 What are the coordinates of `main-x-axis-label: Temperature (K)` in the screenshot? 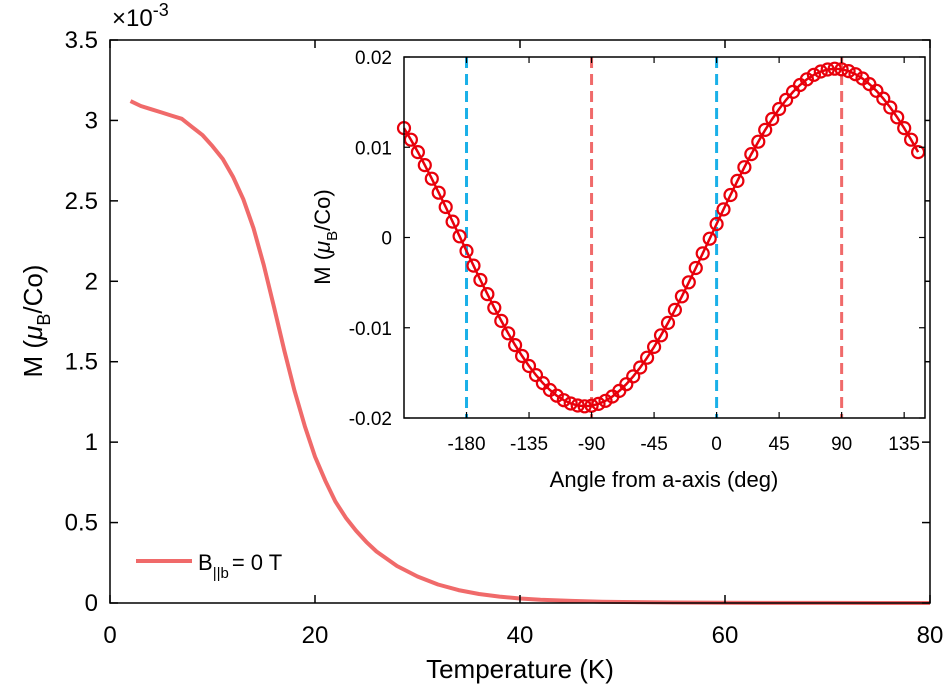 It's located at (520, 669).